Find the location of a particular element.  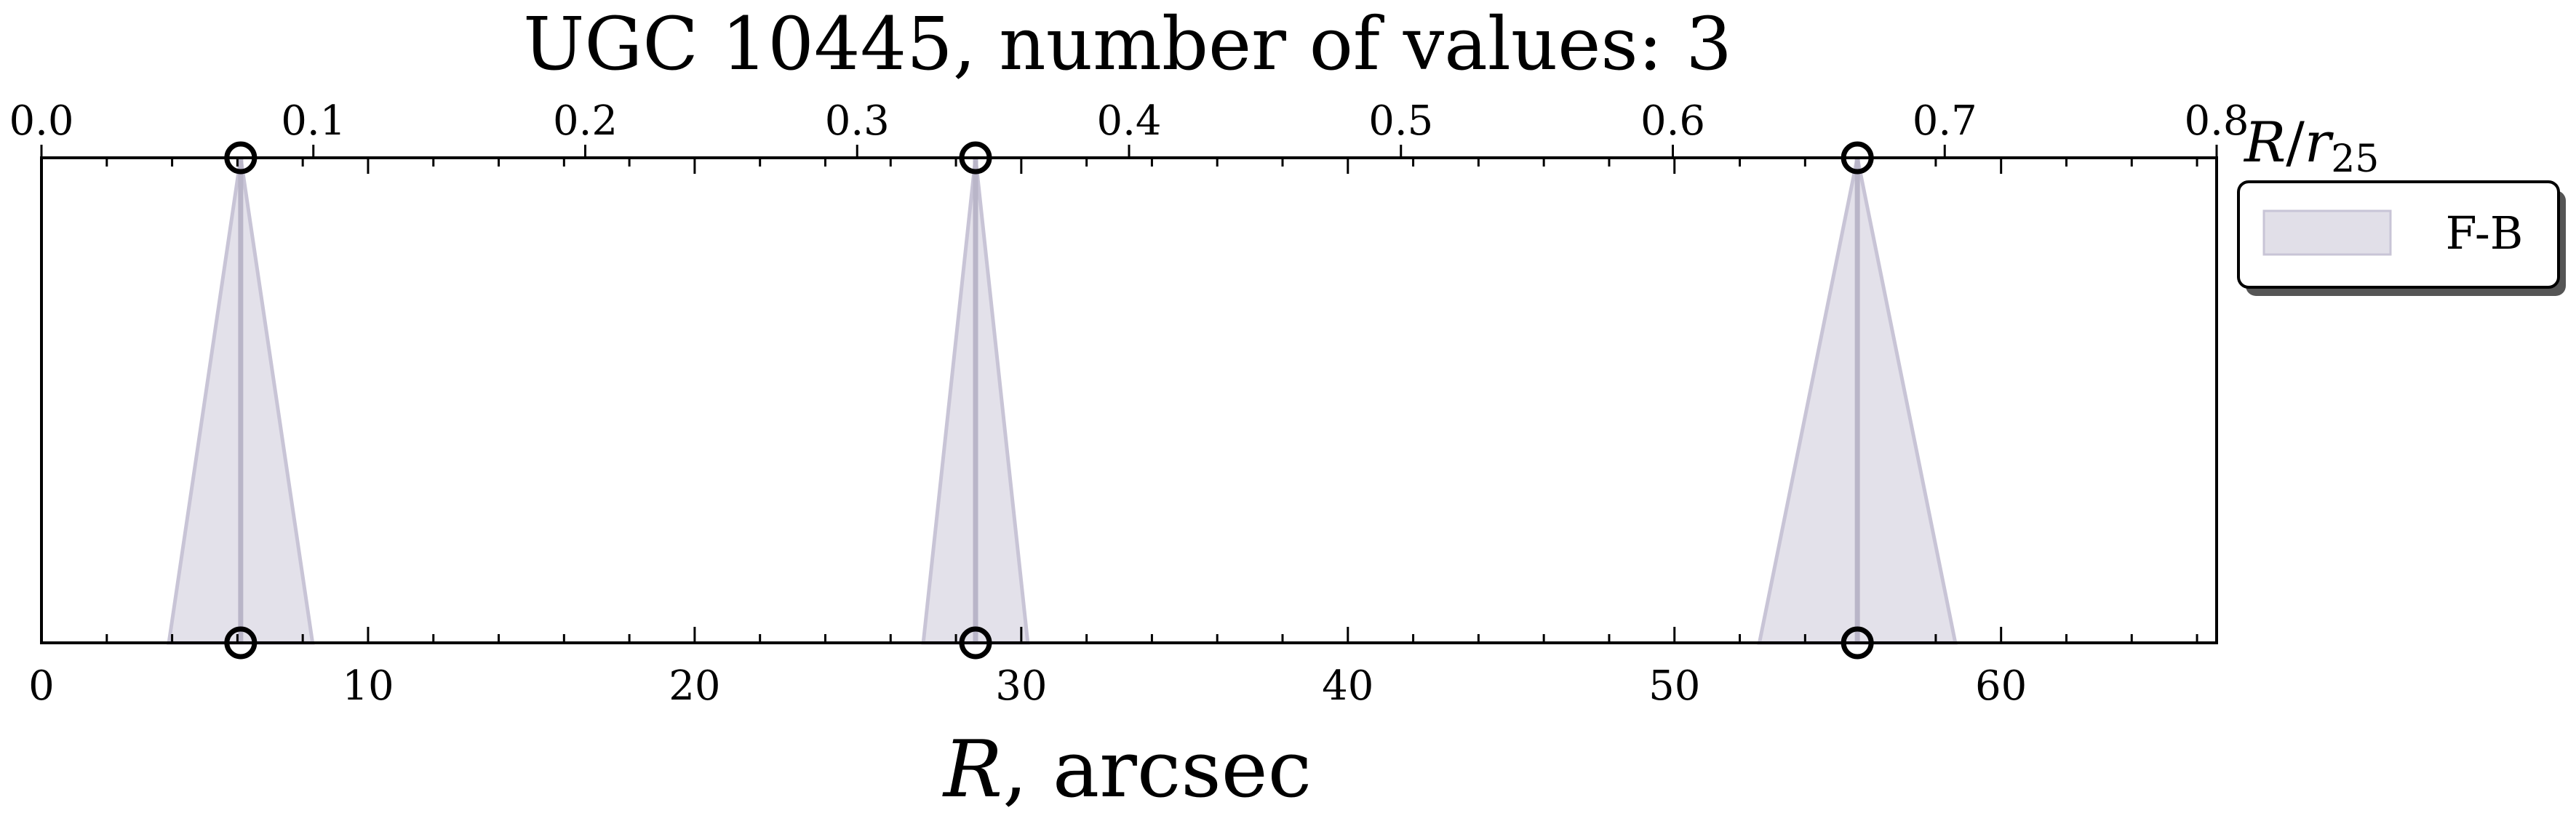

legend-swatch is located at coordinates (2327, 232).